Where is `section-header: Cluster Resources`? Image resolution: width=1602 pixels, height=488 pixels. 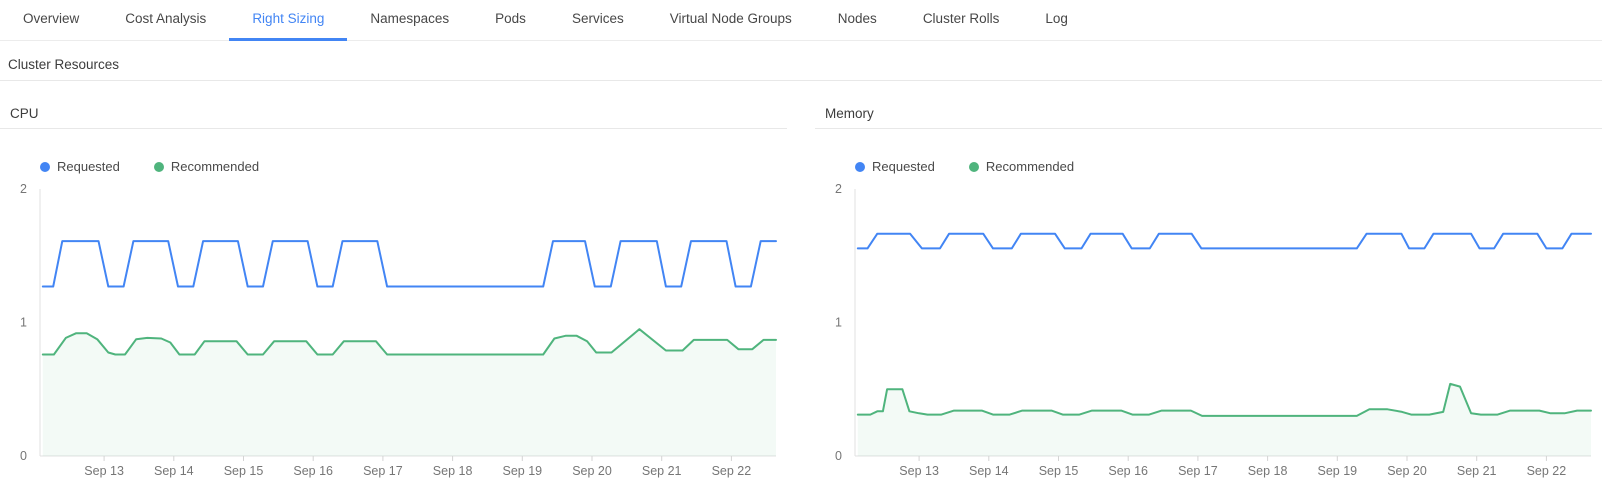
section-header: Cluster Resources is located at coordinates (801, 61).